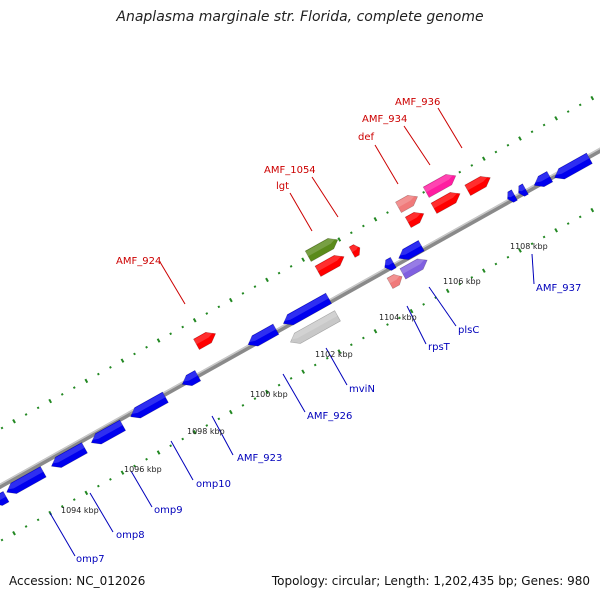 Image resolution: width=600 pixels, height=600 pixels. I want to click on gene-label-forward: AMF_924, so click(138, 261).